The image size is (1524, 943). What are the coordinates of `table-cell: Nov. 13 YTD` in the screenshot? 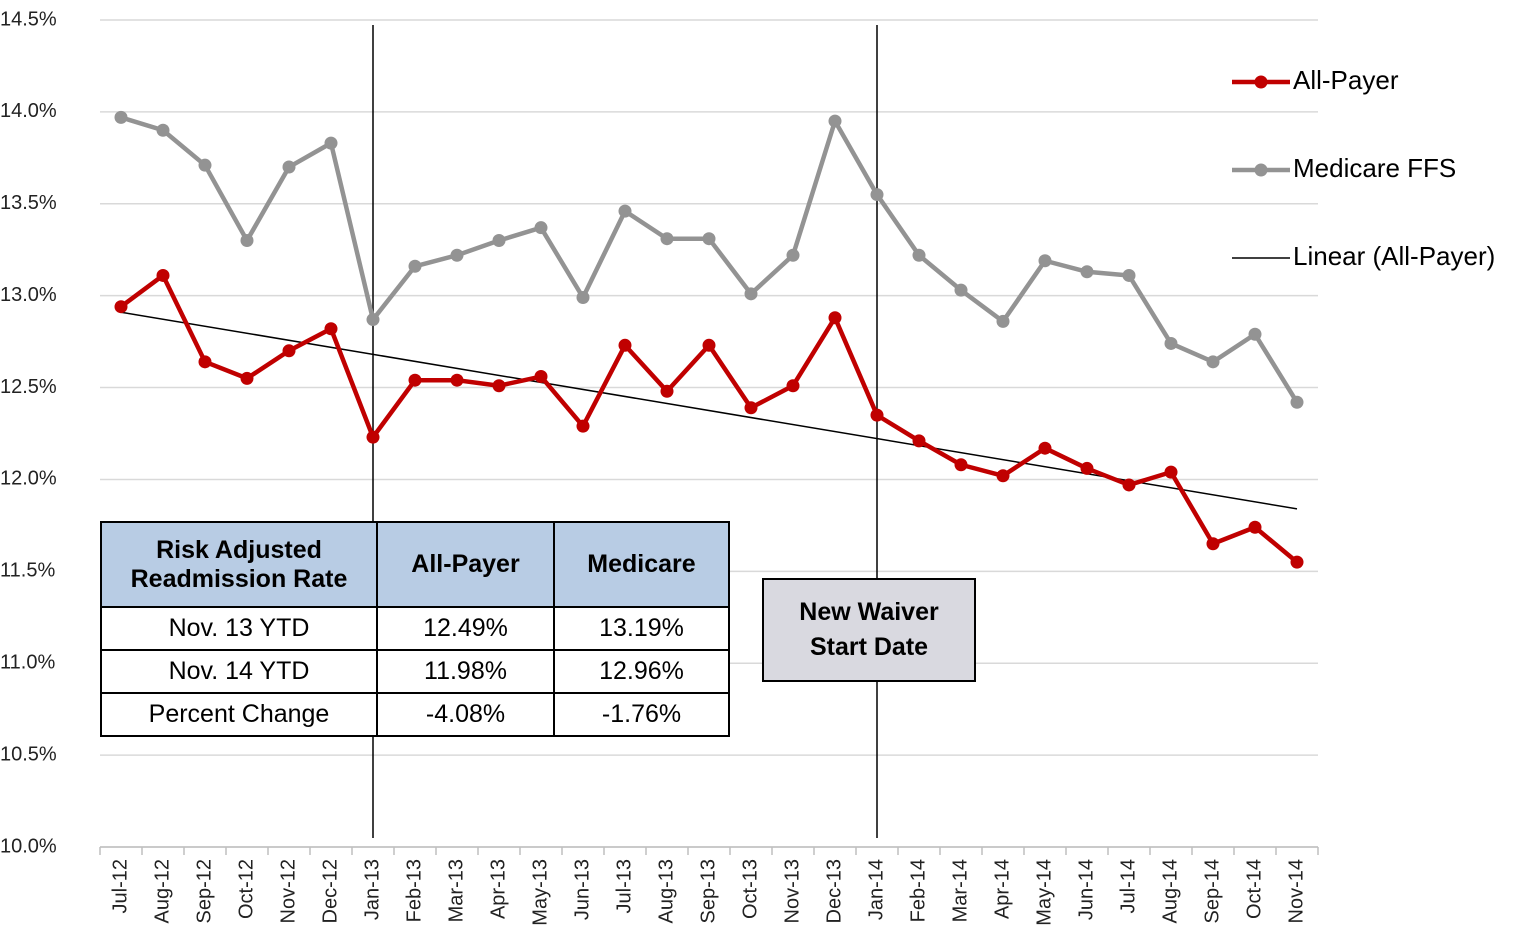 It's located at (239, 628).